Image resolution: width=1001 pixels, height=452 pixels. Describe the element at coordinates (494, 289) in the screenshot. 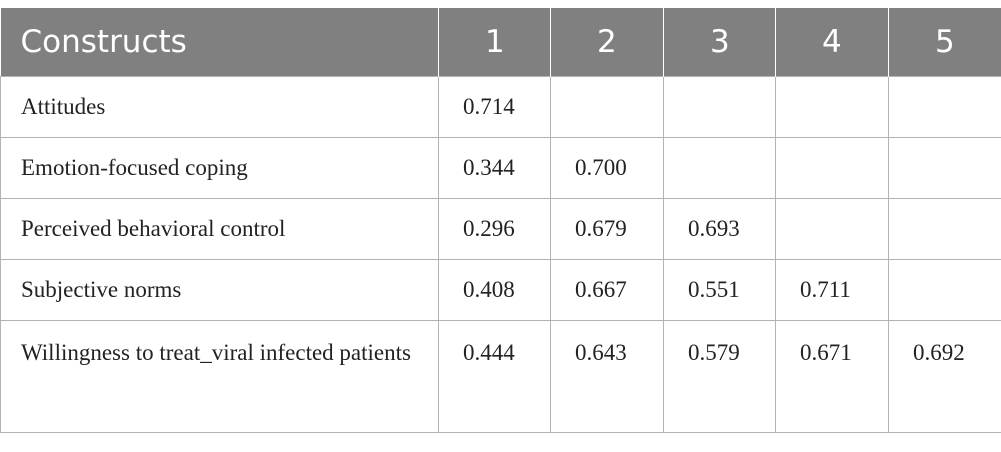

I see `table-cell: 0.408` at that location.